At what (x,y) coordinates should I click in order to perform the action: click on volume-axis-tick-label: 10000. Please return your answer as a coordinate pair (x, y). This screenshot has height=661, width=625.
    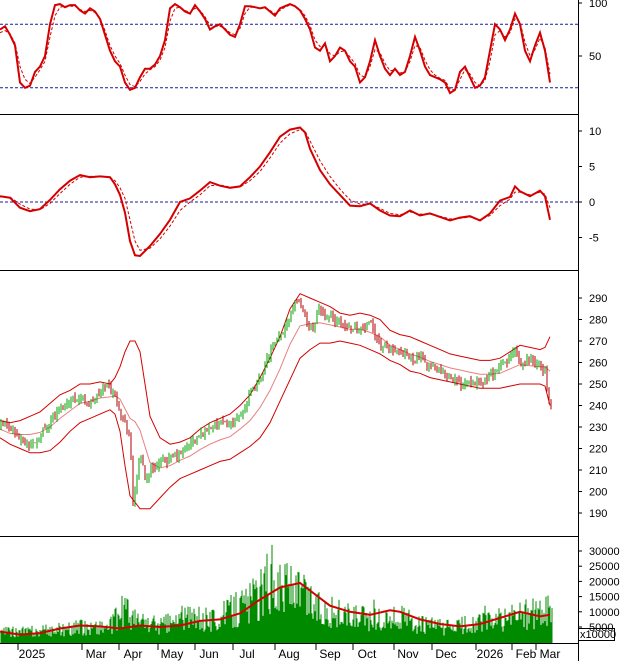
    Looking at the image, I should click on (604, 613).